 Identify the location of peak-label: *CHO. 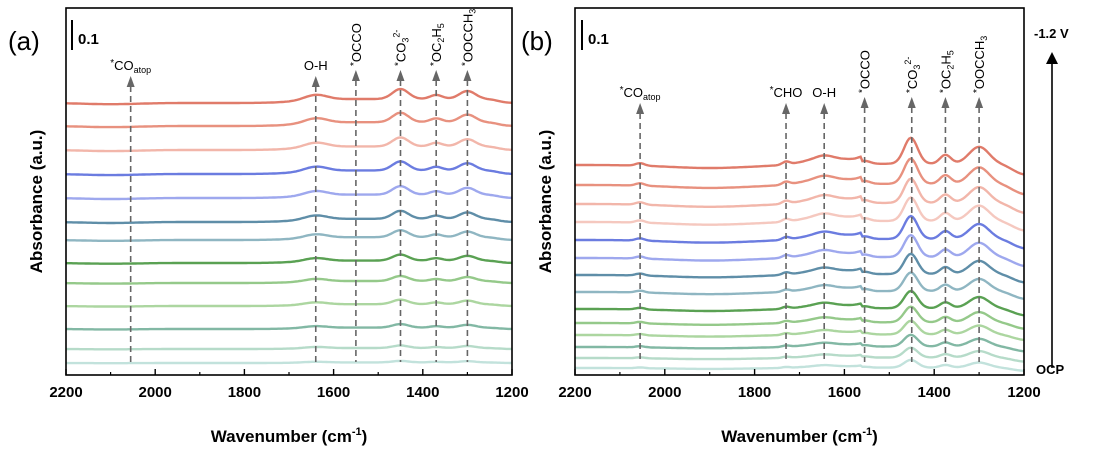
(786, 92).